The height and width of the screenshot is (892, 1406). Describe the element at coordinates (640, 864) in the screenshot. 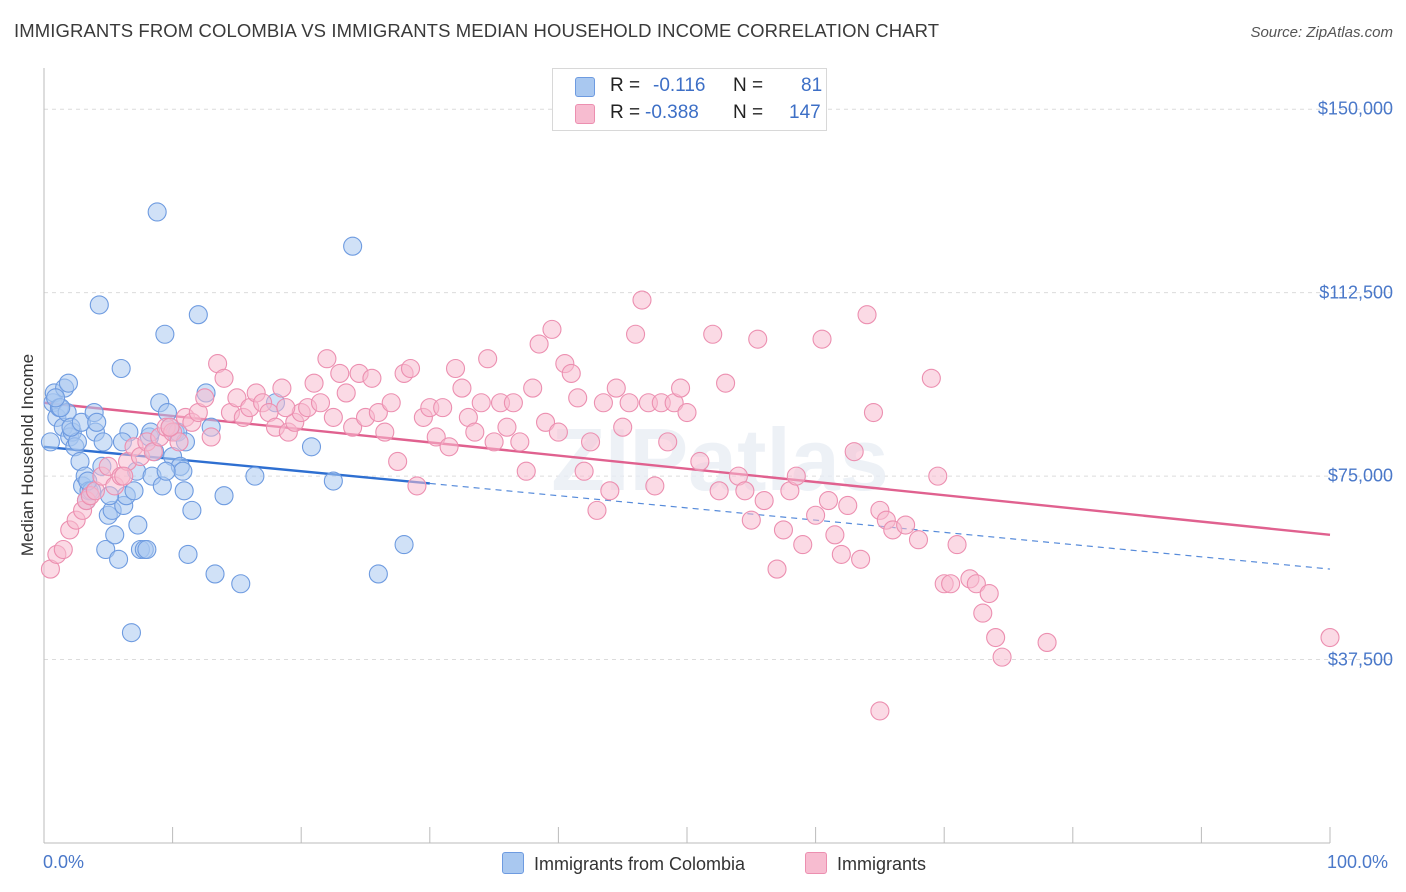

I see `bottom-legend-label-colombia: Immigrants from Colombia` at that location.